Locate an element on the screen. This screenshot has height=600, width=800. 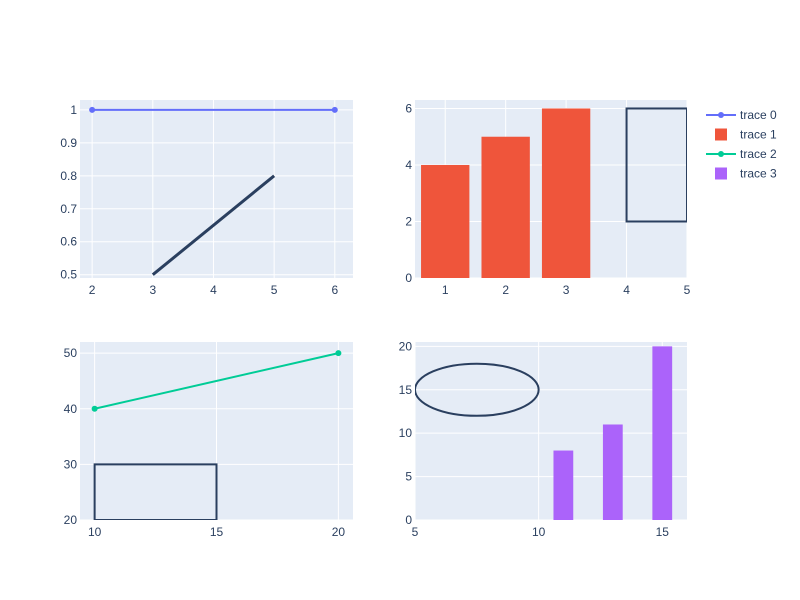
series-line is located at coordinates (216, 381).